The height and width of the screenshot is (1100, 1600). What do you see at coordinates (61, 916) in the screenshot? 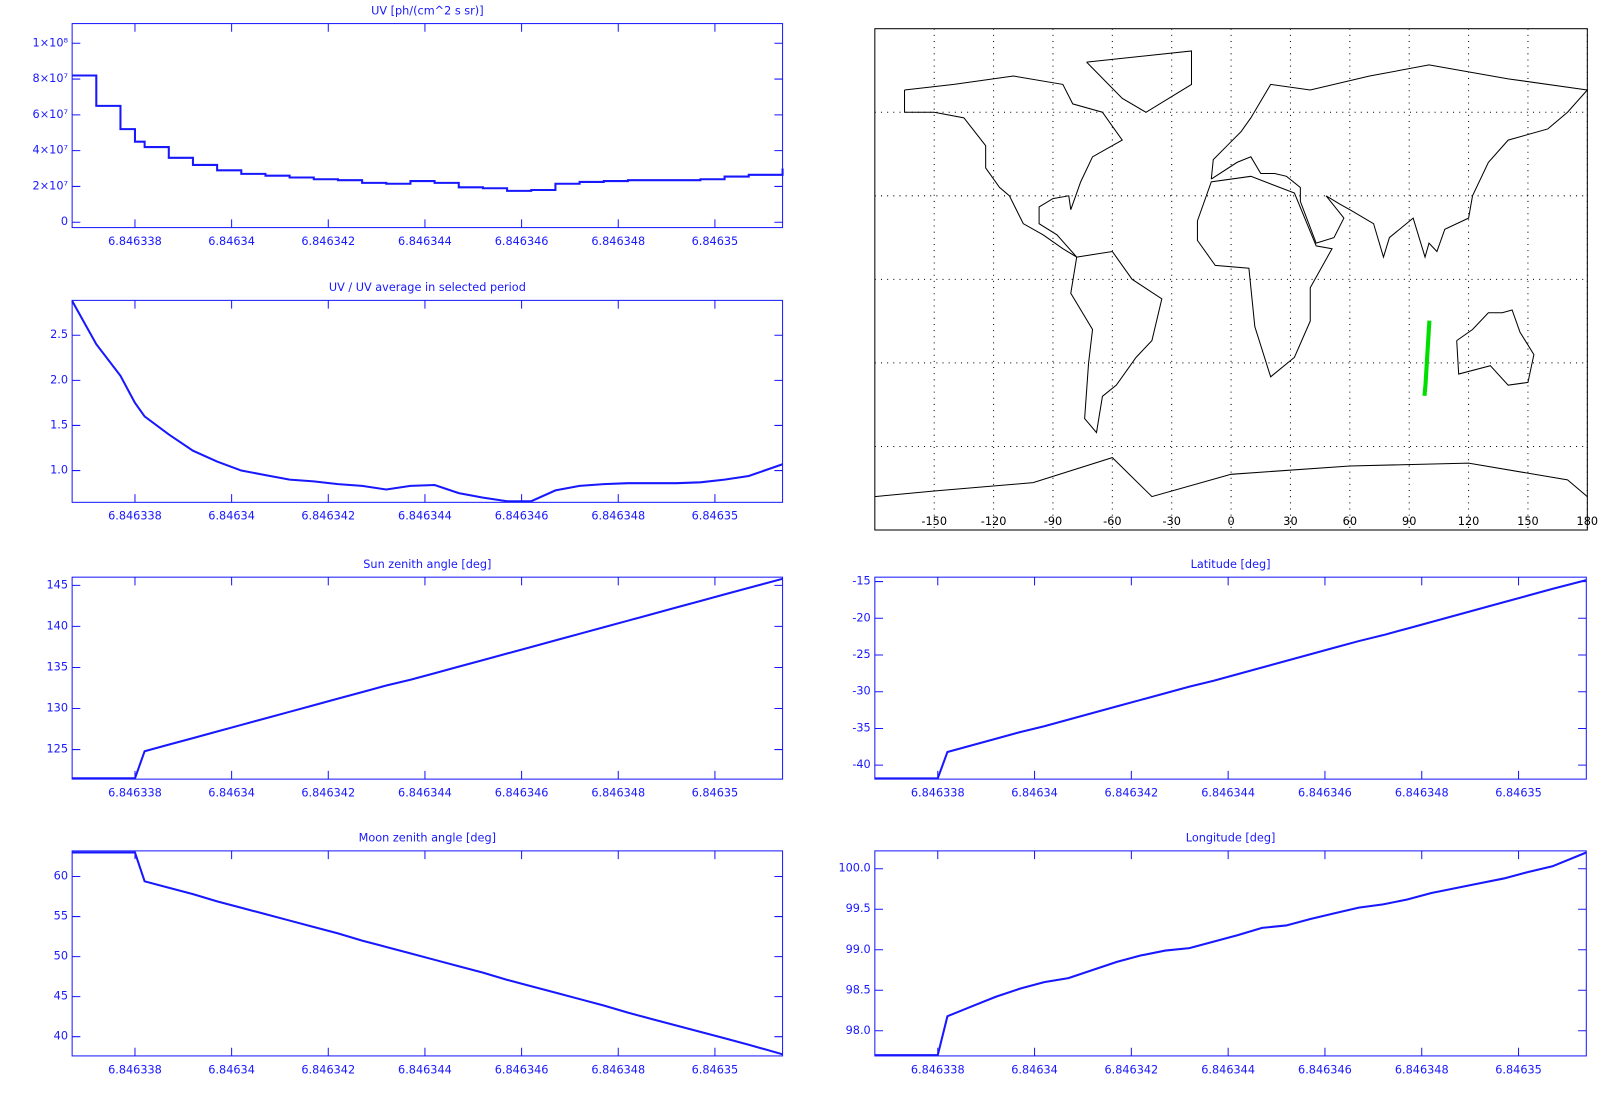
I see `y-tick-label: 55` at bounding box center [61, 916].